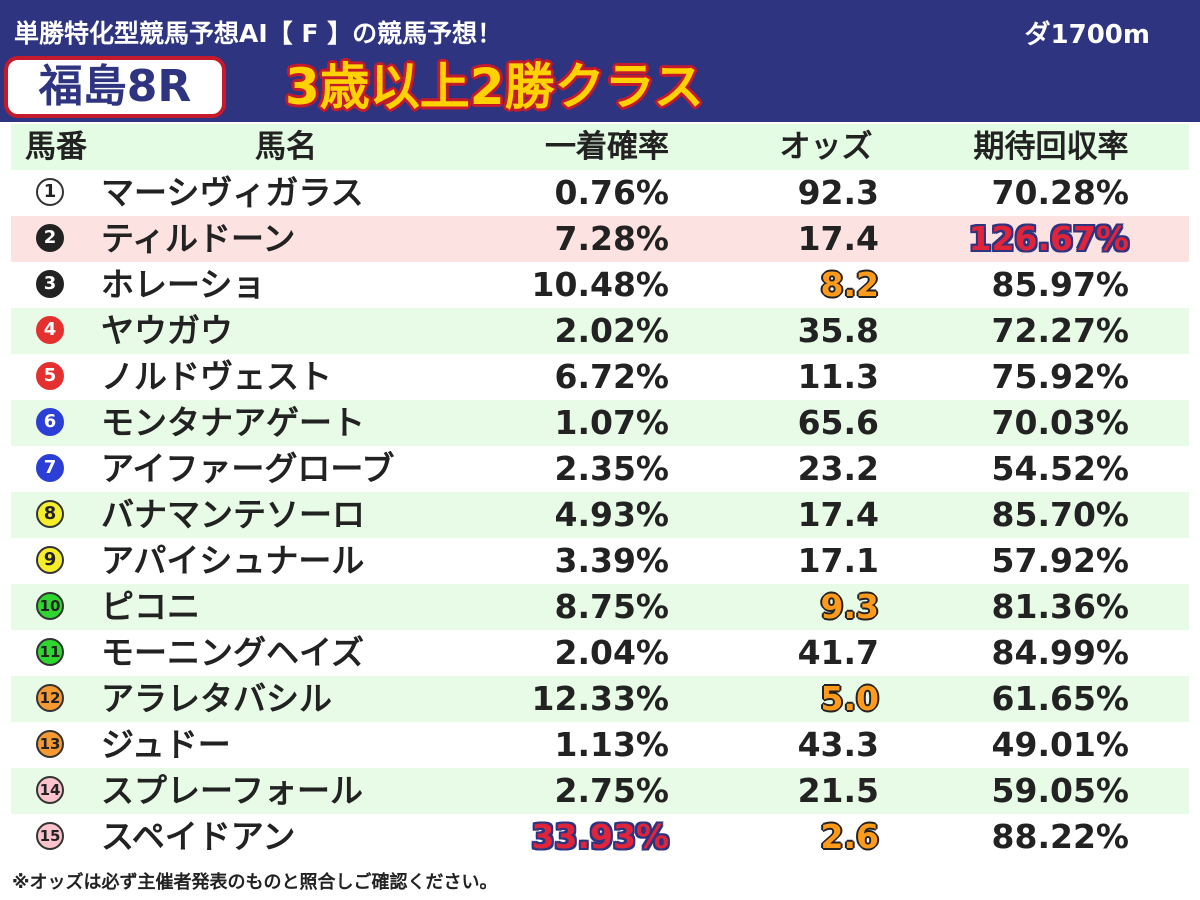  I want to click on horse-name: アラレタバシル, so click(216, 698).